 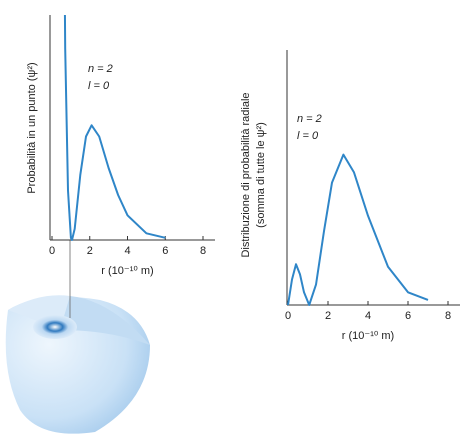 I want to click on y-axis-label: Probabilità in un punto (ψ²), so click(x=32, y=127).